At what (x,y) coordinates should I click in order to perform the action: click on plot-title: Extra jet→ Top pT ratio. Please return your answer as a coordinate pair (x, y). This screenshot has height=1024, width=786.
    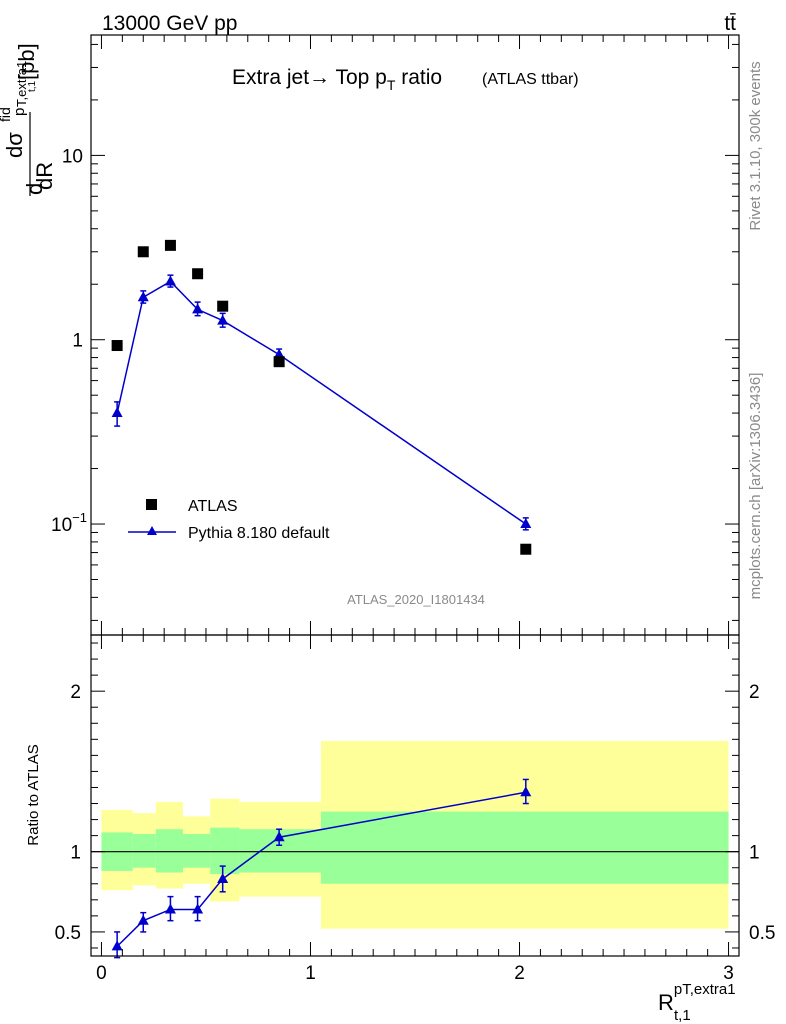
    Looking at the image, I should click on (337, 79).